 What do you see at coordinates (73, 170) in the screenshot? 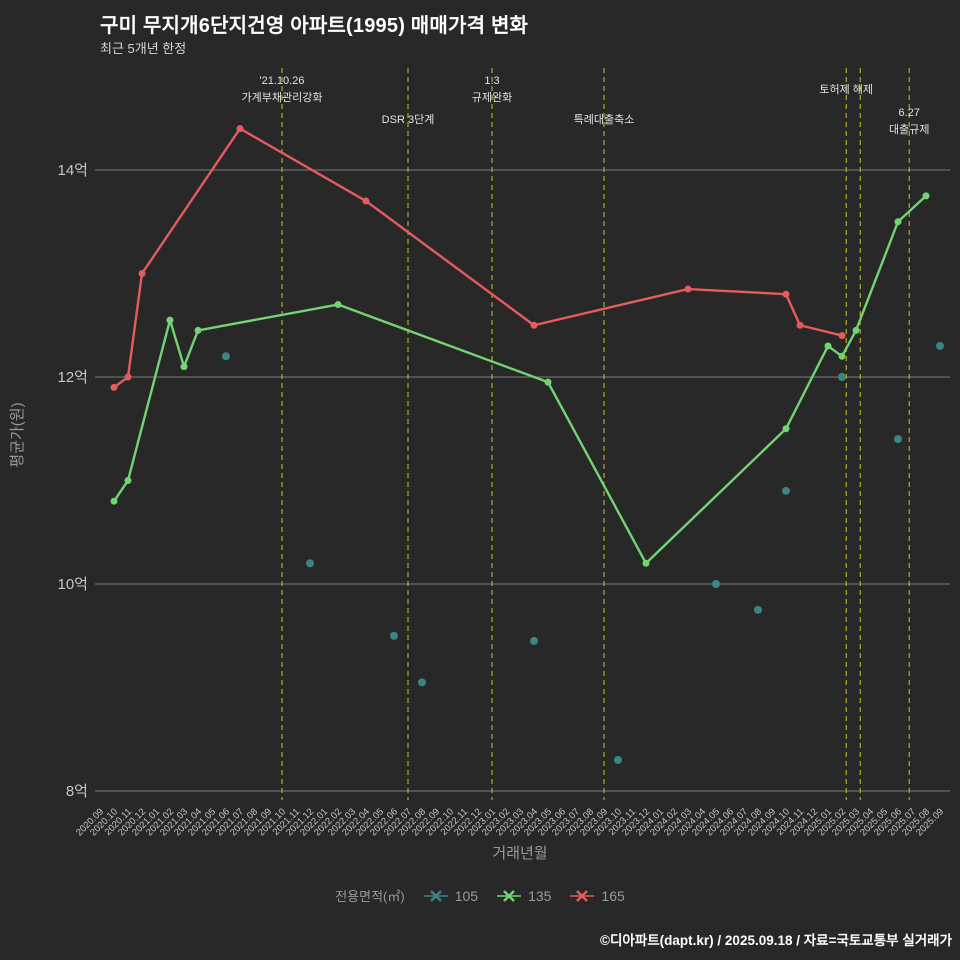
I see `y-tick-label: 14억` at bounding box center [73, 170].